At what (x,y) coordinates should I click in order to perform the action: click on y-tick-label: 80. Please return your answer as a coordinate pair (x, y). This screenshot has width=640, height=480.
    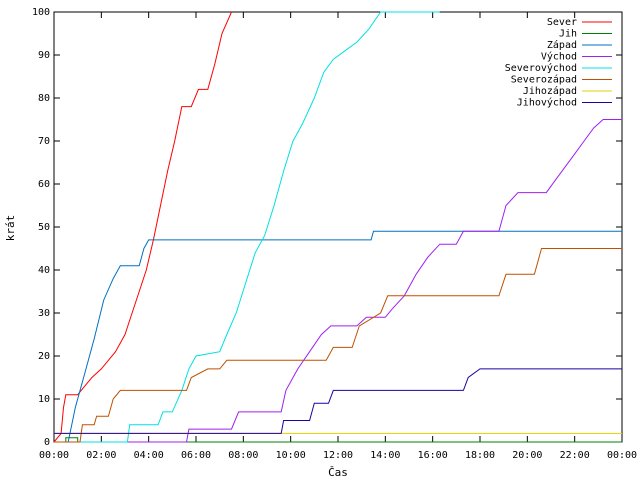
    Looking at the image, I should click on (44, 98).